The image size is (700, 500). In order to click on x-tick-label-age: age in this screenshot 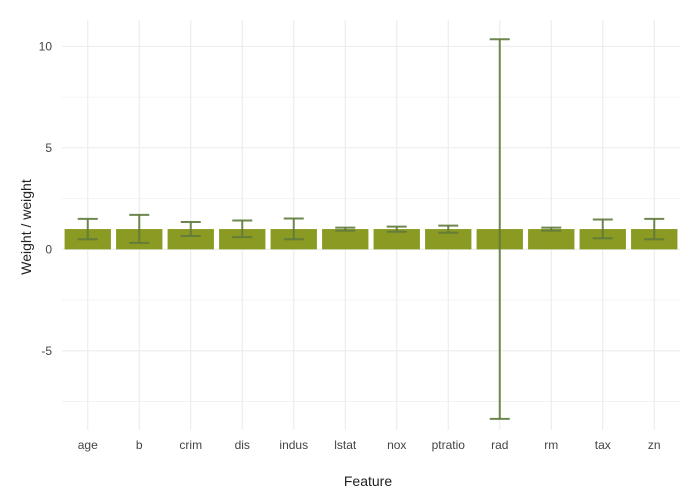, I will do `click(88, 445)`.